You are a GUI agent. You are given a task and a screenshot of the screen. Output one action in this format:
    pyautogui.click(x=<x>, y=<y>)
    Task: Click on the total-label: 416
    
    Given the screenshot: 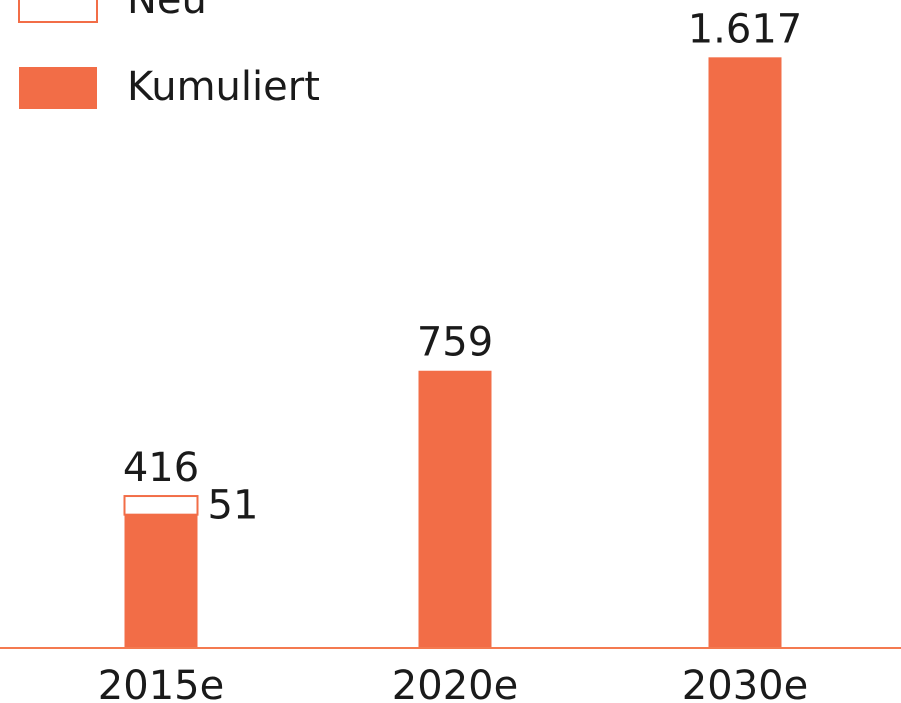 What is the action you would take?
    pyautogui.click(x=161, y=468)
    